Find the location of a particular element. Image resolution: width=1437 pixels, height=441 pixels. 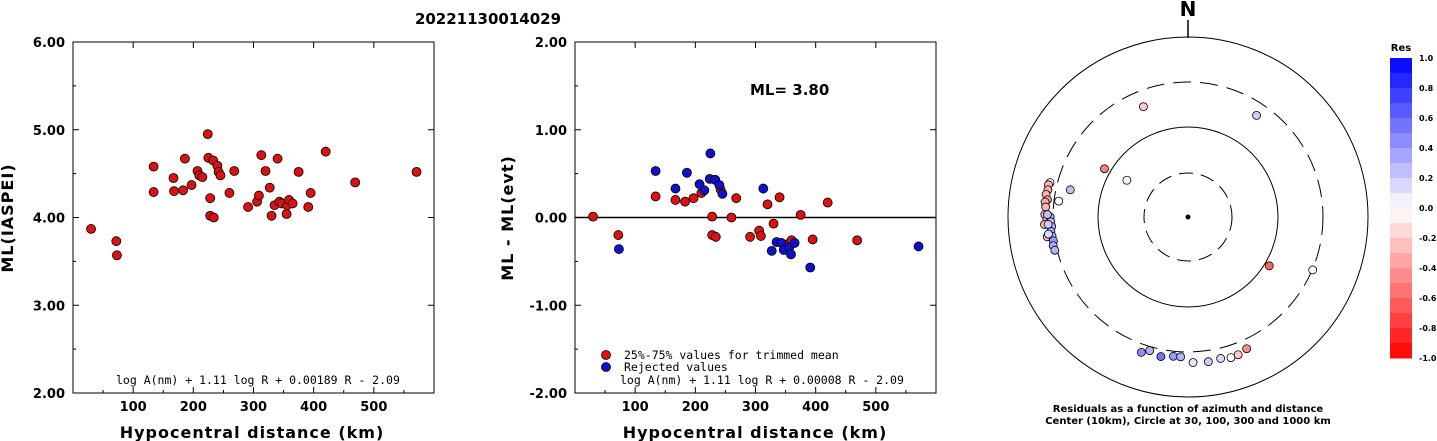

figure-title: 20221130014029 is located at coordinates (488, 19).